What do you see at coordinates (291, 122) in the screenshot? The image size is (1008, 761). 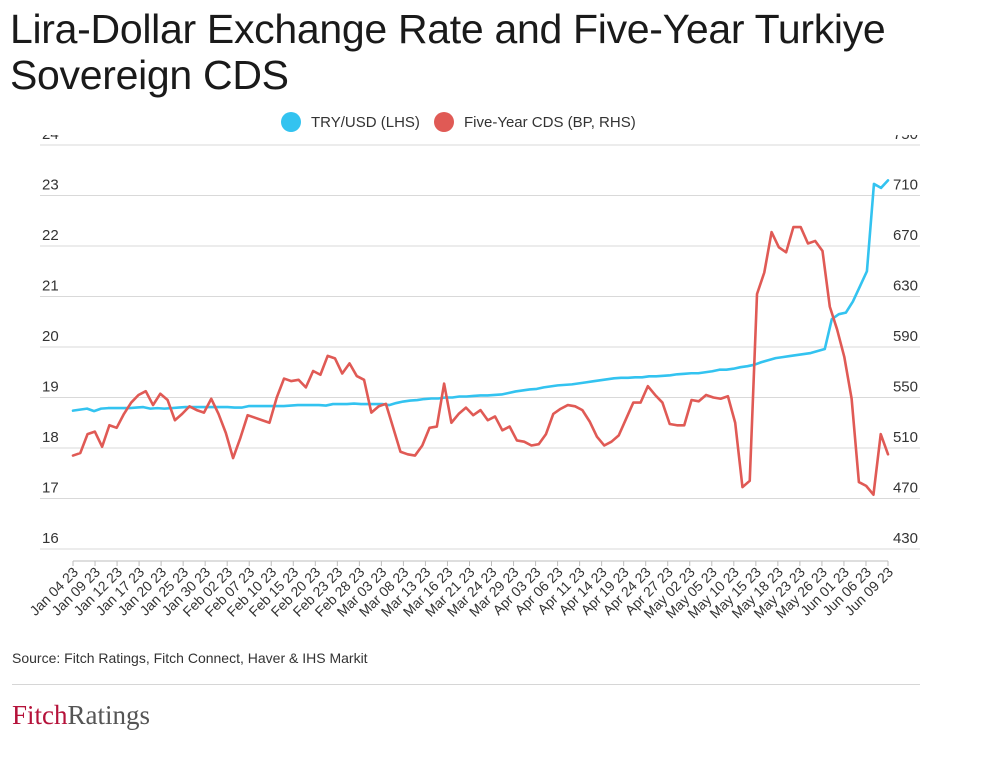 I see `legend-swatch-try-usd` at bounding box center [291, 122].